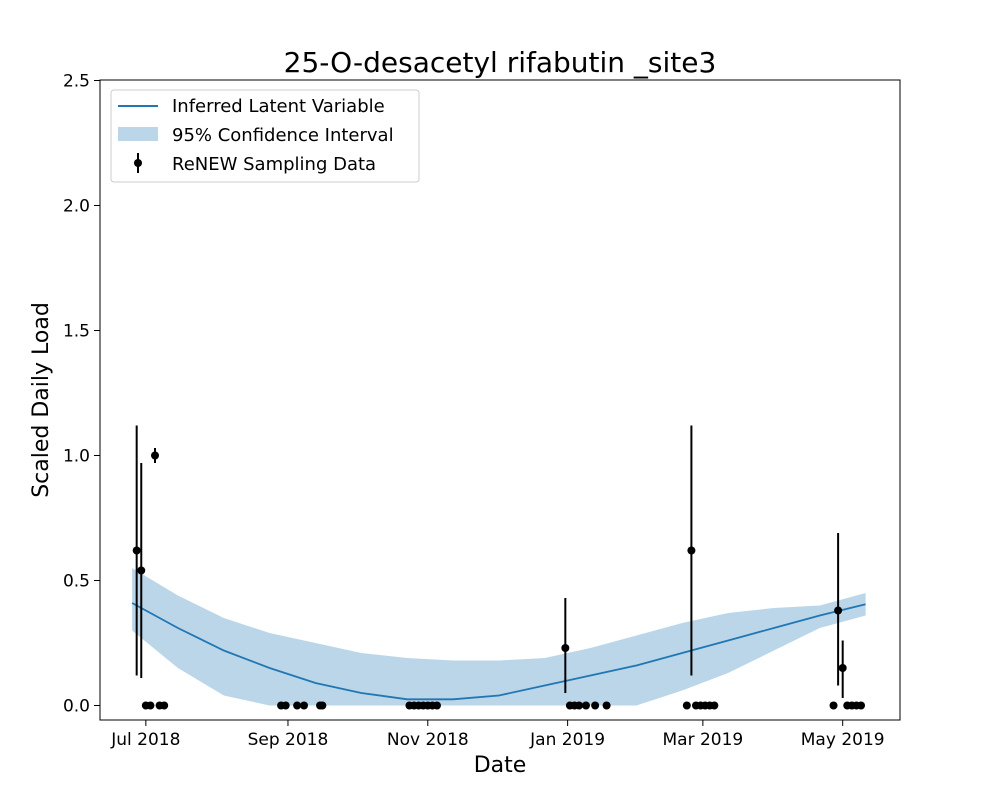  What do you see at coordinates (283, 135) in the screenshot?
I see `legend-label-ci: 95% Confidence Interval` at bounding box center [283, 135].